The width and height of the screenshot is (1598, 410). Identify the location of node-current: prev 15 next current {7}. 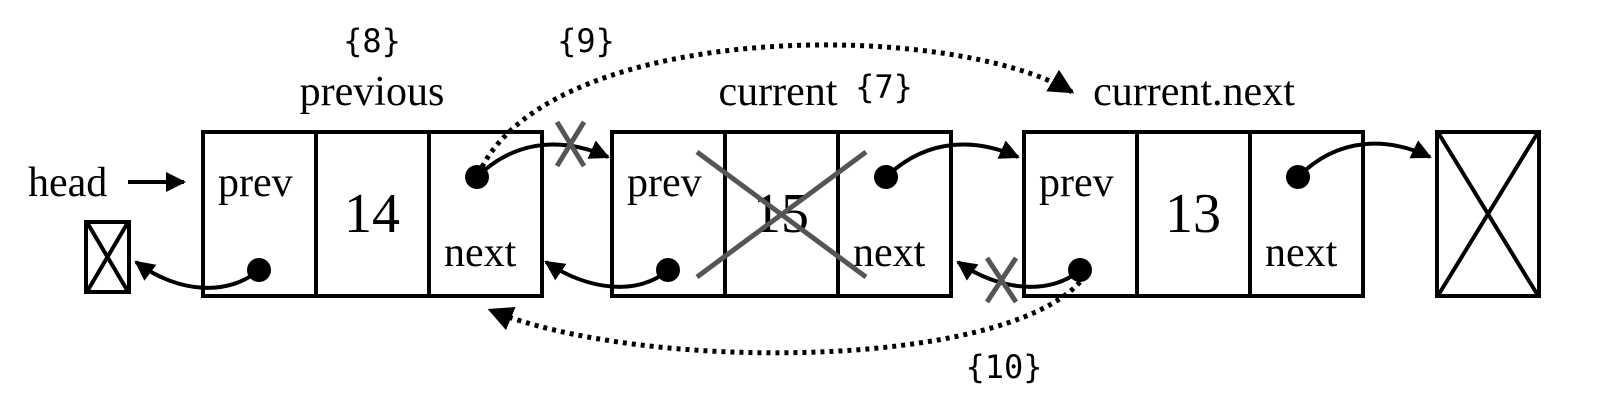
(781, 183).